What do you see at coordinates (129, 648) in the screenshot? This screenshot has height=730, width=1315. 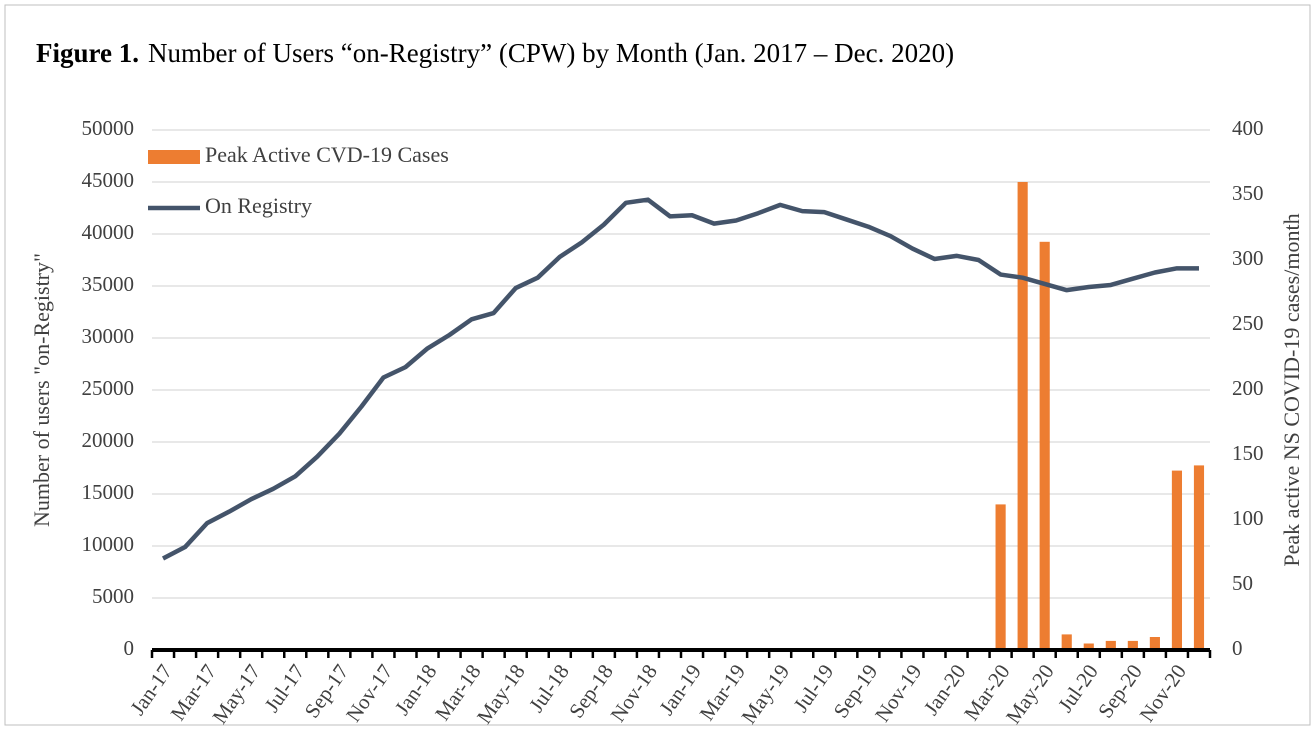 I see `y-tick-label: 0` at bounding box center [129, 648].